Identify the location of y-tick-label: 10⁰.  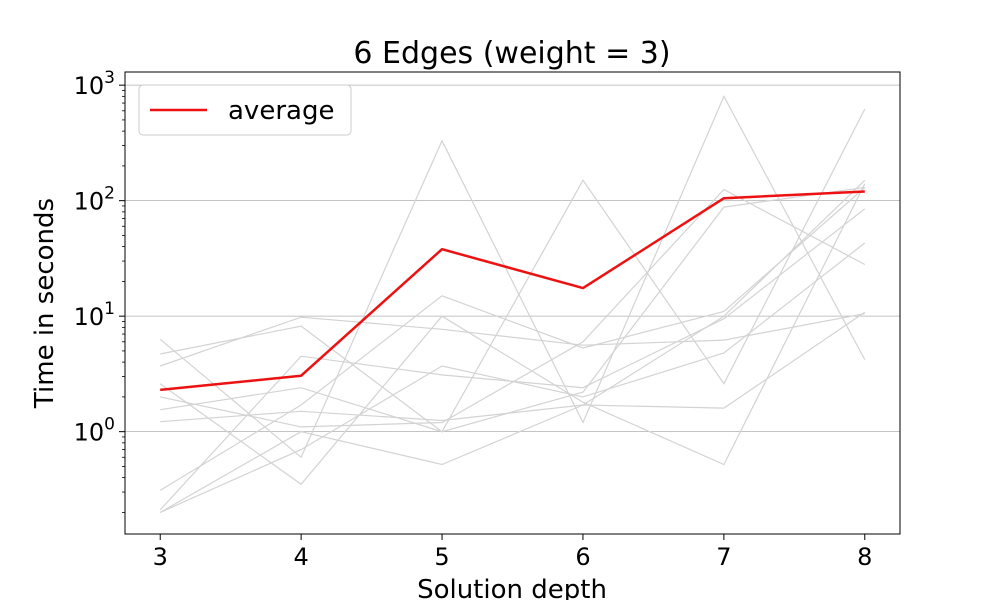
(94, 431).